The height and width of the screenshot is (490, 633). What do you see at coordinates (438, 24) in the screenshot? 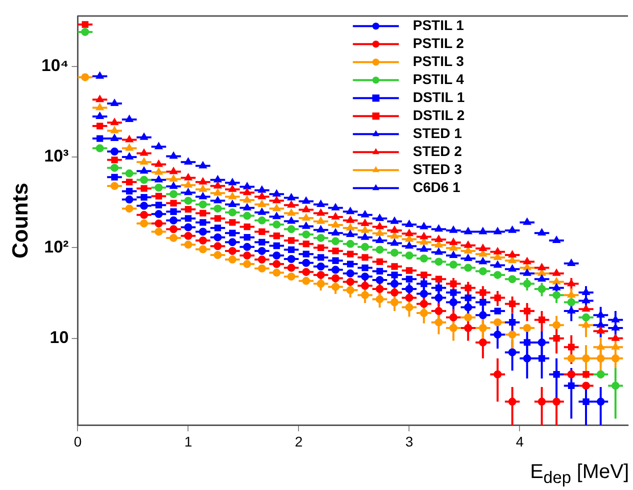
I see `legend-label: PSTIL 1` at bounding box center [438, 24].